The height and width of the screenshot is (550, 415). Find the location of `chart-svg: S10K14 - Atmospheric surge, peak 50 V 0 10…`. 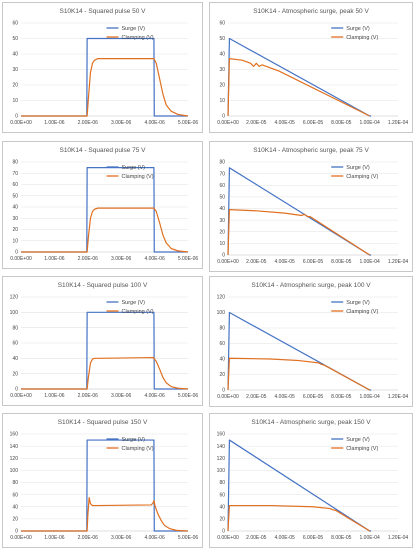

chart-svg: S10K14 - Atmospheric surge, peak 50 V 0 10… is located at coordinates (313, 67).